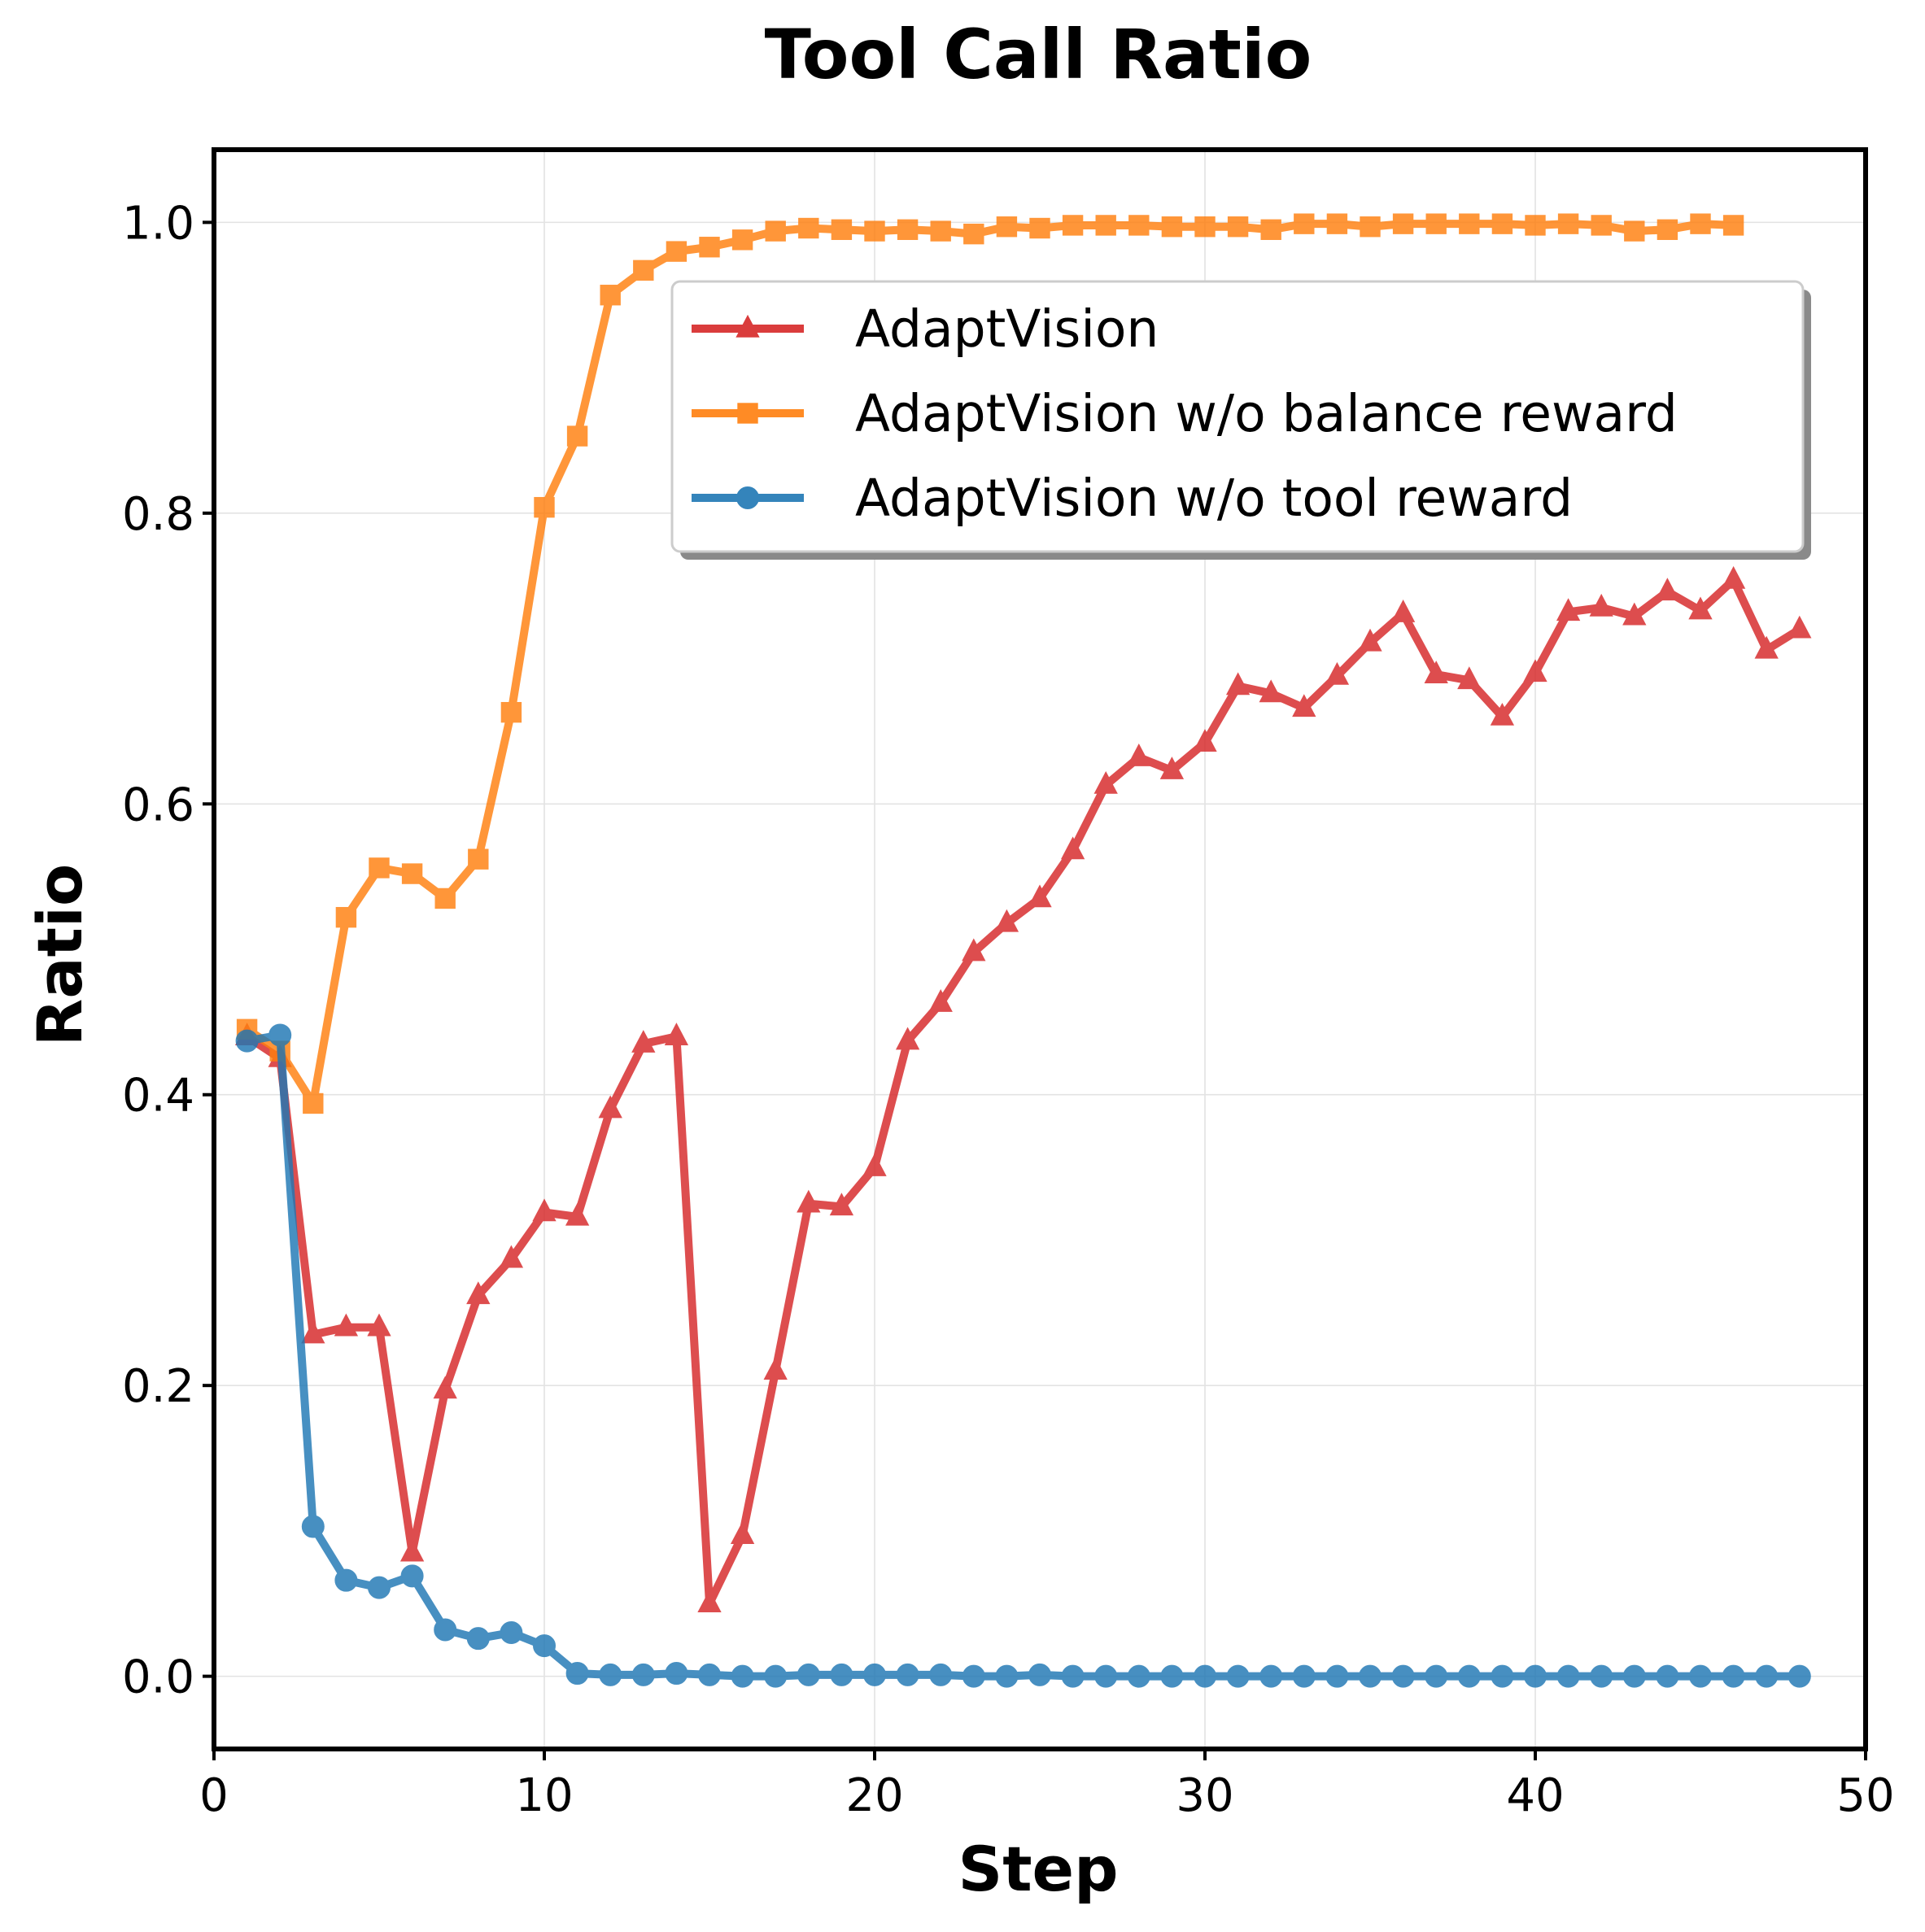  I want to click on legend-label: AdaptVision w/o balance reward, so click(1266, 414).